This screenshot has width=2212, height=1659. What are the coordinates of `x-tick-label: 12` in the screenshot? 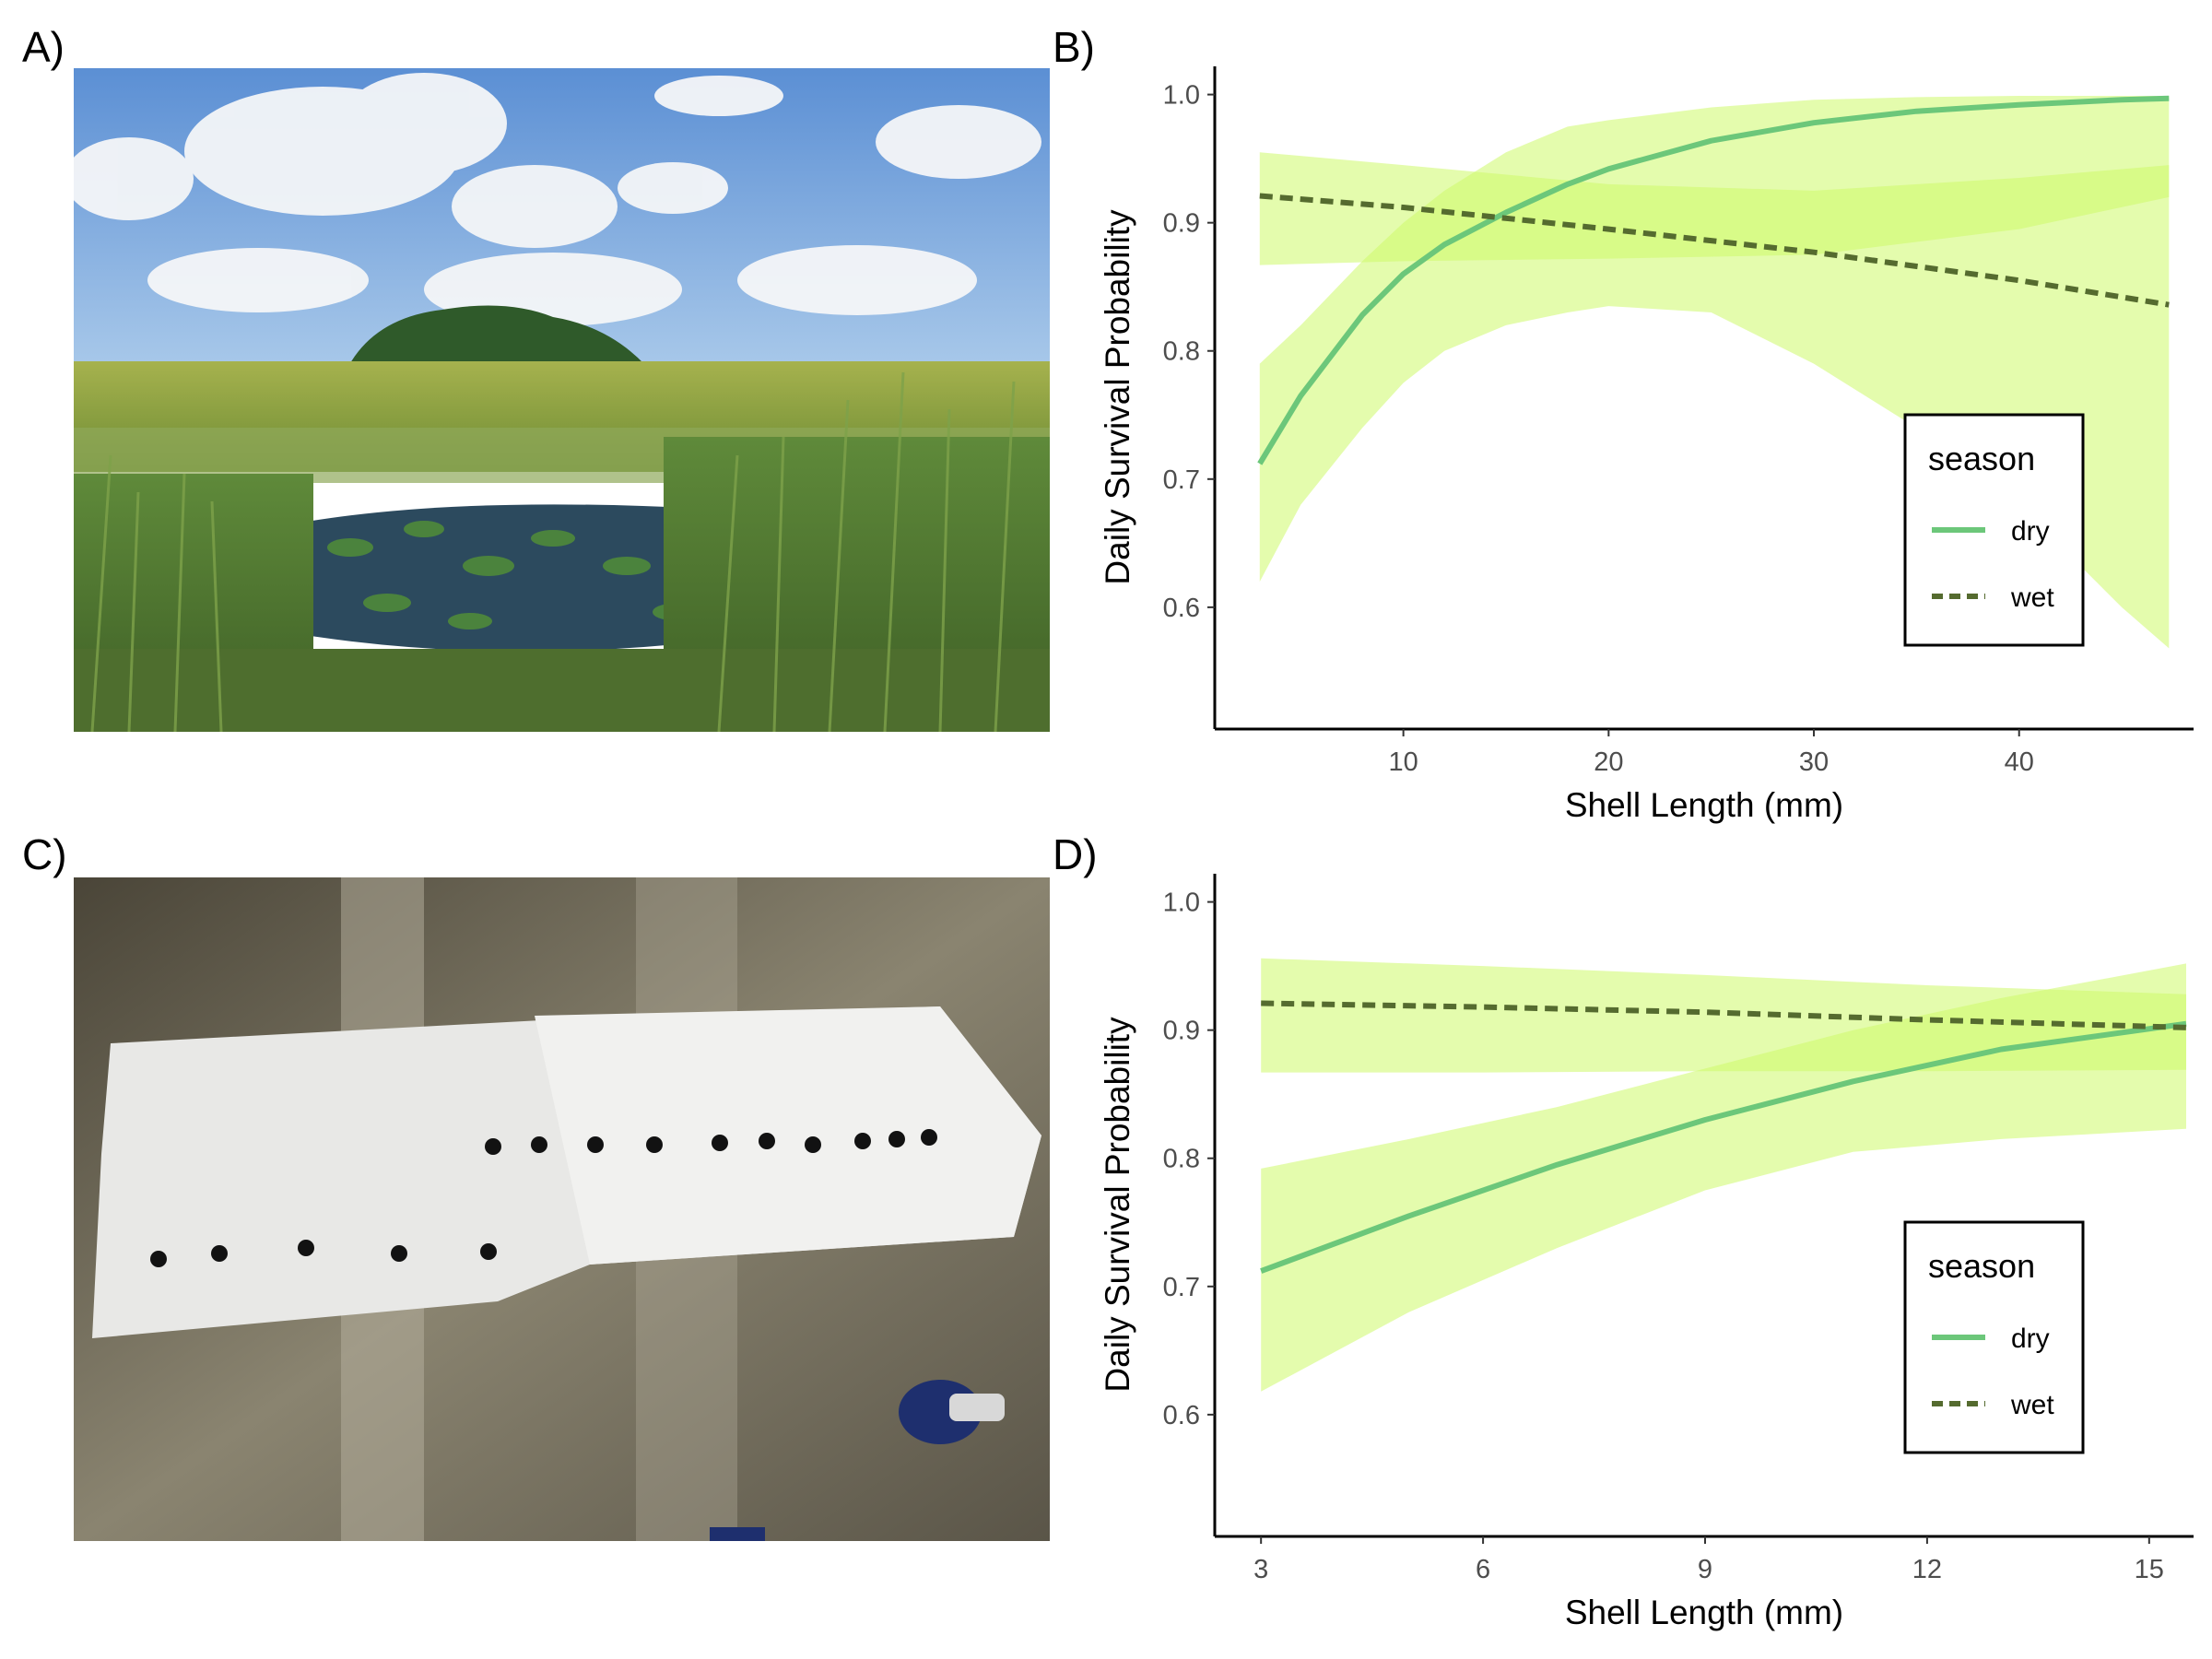 It's located at (1927, 1569).